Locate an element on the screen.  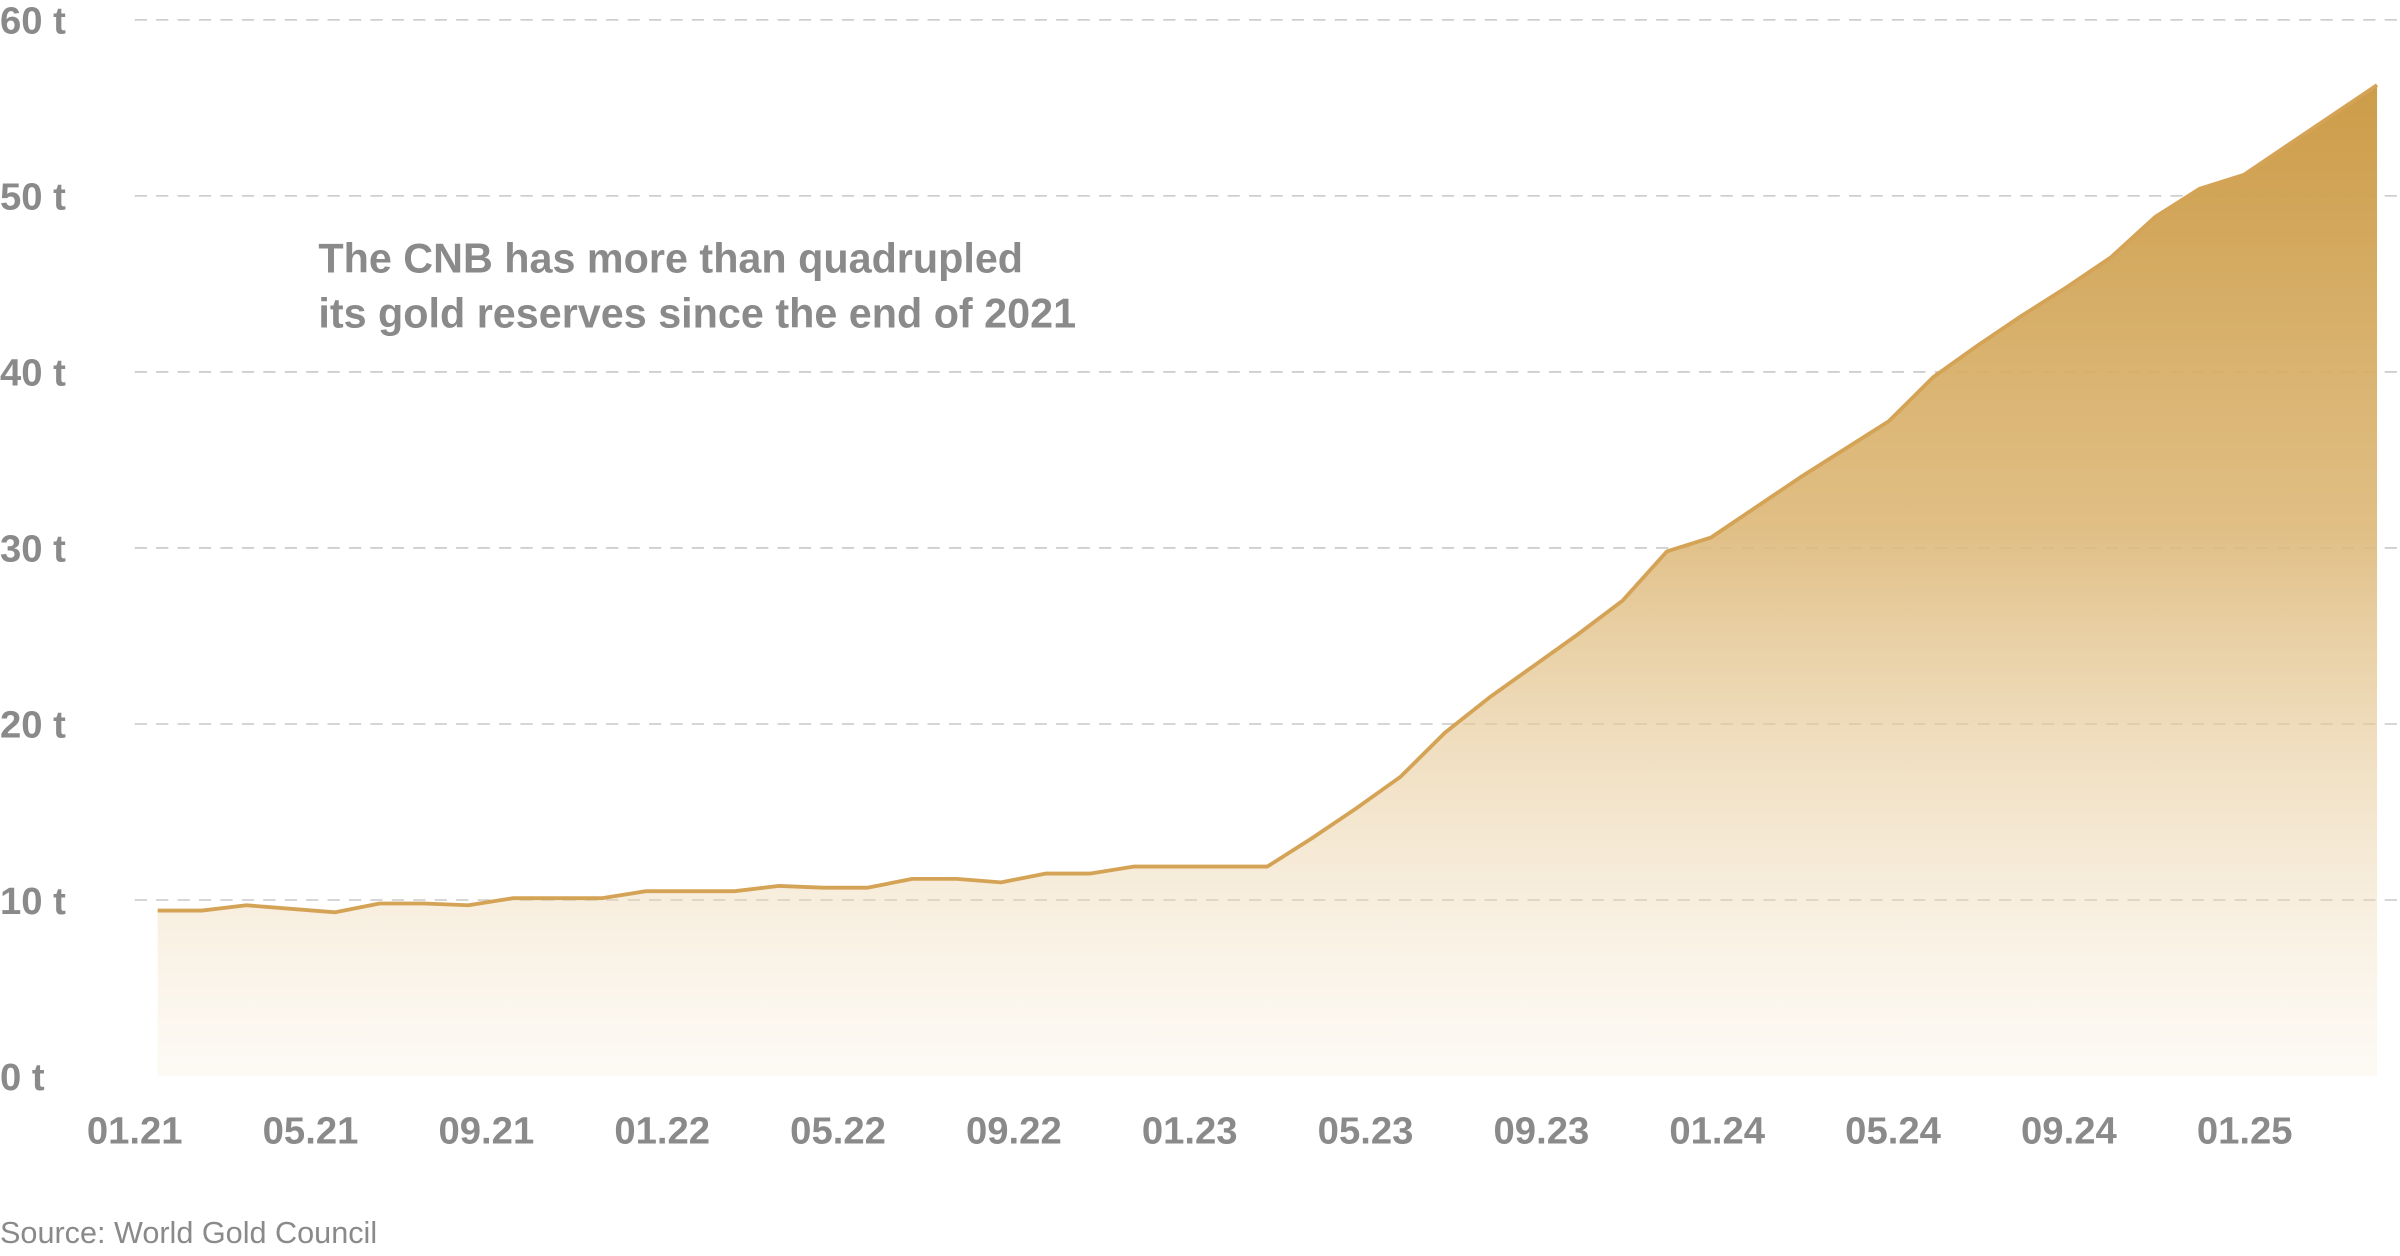
x-tick-label: 09.23 is located at coordinates (1542, 1130).